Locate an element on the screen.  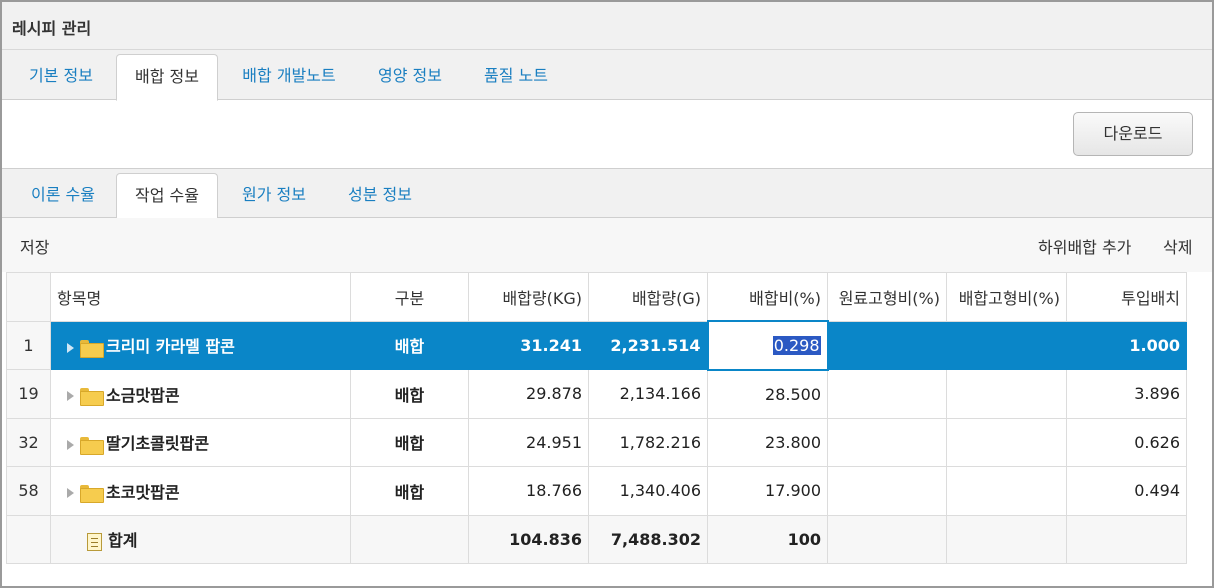
row-number: 32 is located at coordinates (28, 442).